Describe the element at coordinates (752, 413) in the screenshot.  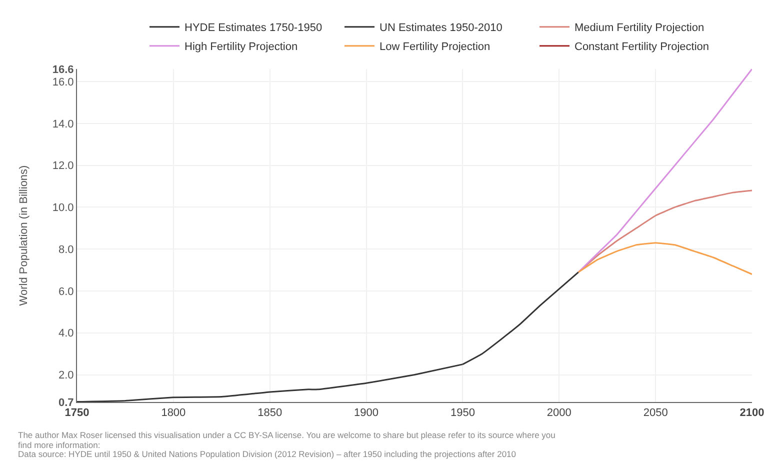
I see `x-tick-label: 2100` at that location.